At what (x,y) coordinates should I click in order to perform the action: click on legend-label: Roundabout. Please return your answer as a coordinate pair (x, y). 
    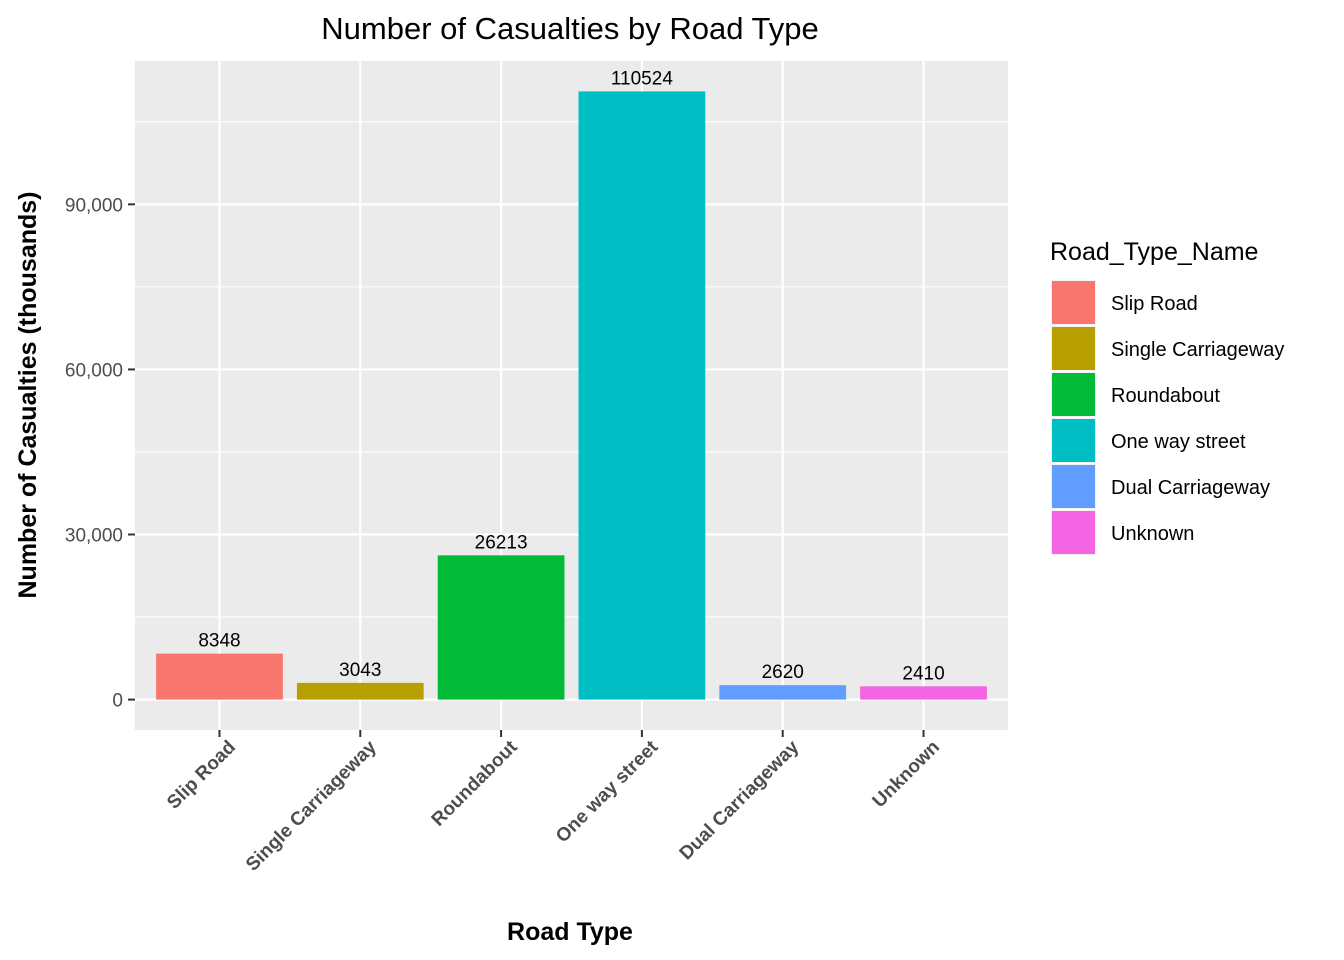
    Looking at the image, I should click on (1165, 396).